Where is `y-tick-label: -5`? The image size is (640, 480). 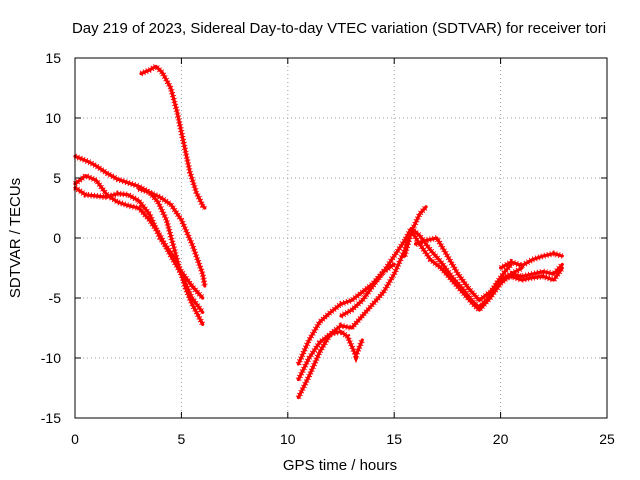
y-tick-label: -5 is located at coordinates (55, 298).